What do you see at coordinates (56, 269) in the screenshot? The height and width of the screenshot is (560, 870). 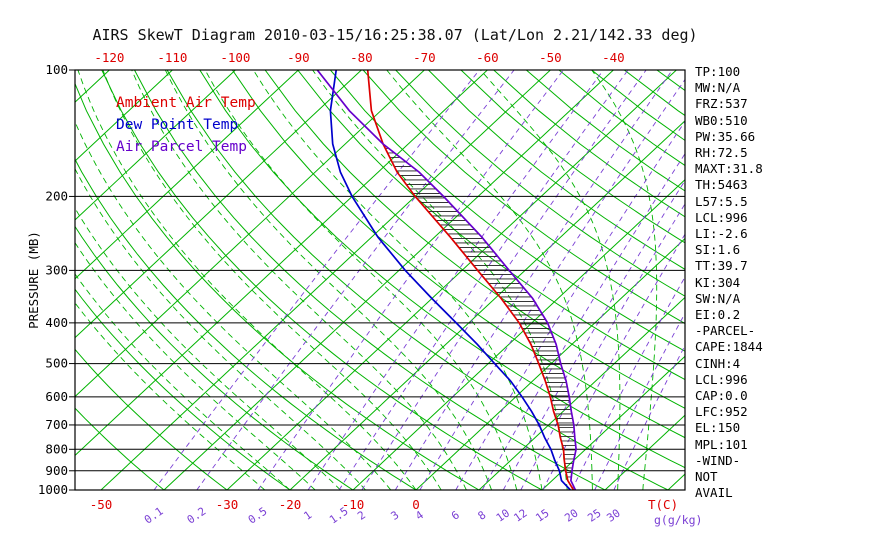 I see `pressure-tick-label: 300` at bounding box center [56, 269].